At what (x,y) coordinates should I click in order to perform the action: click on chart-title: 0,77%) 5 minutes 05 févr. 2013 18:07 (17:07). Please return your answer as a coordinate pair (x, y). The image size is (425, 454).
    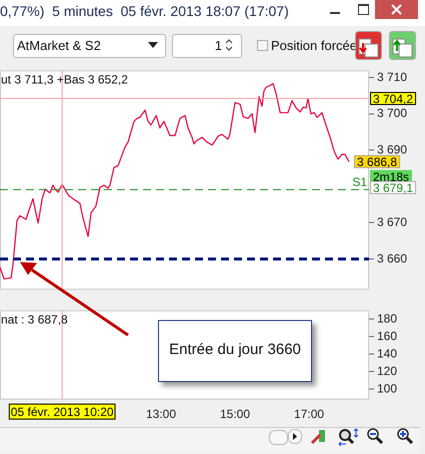
    Looking at the image, I should click on (144, 11).